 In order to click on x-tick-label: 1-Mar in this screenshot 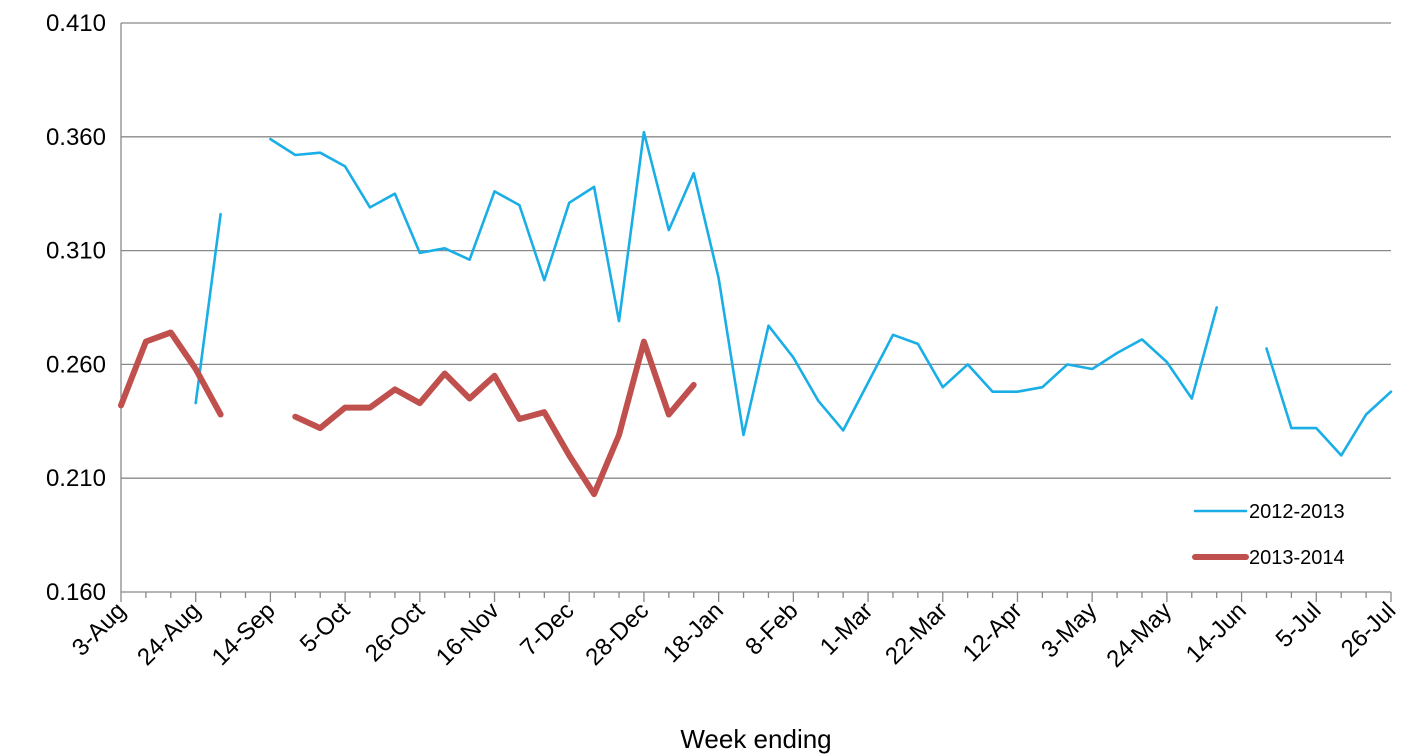, I will do `click(846, 628)`.